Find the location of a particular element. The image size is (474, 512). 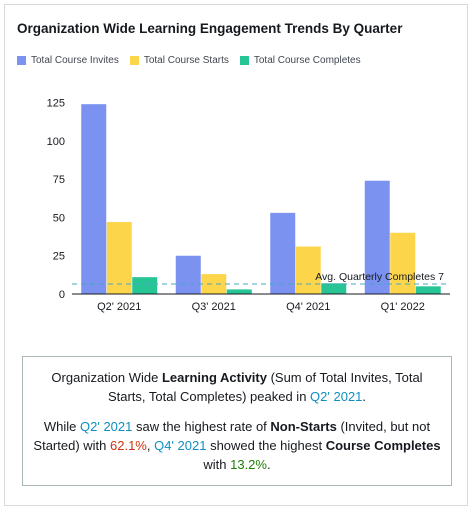

legend-swatch-invites is located at coordinates (21, 60).